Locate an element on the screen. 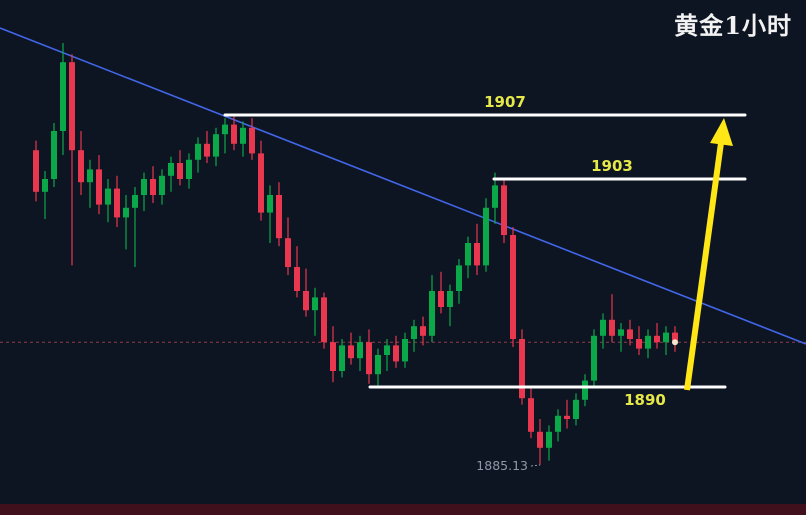  level-label-1907: 1907 is located at coordinates (505, 102).